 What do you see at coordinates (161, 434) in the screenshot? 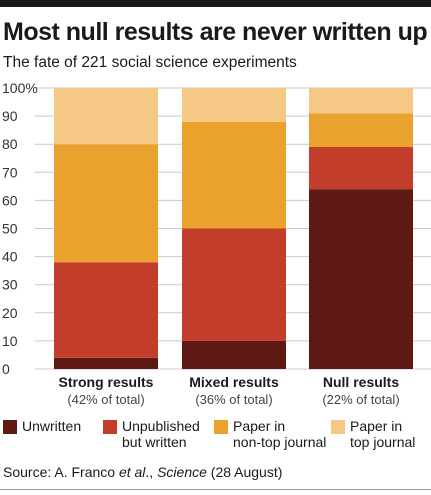
I see `legend-label: Unpublished but written` at bounding box center [161, 434].